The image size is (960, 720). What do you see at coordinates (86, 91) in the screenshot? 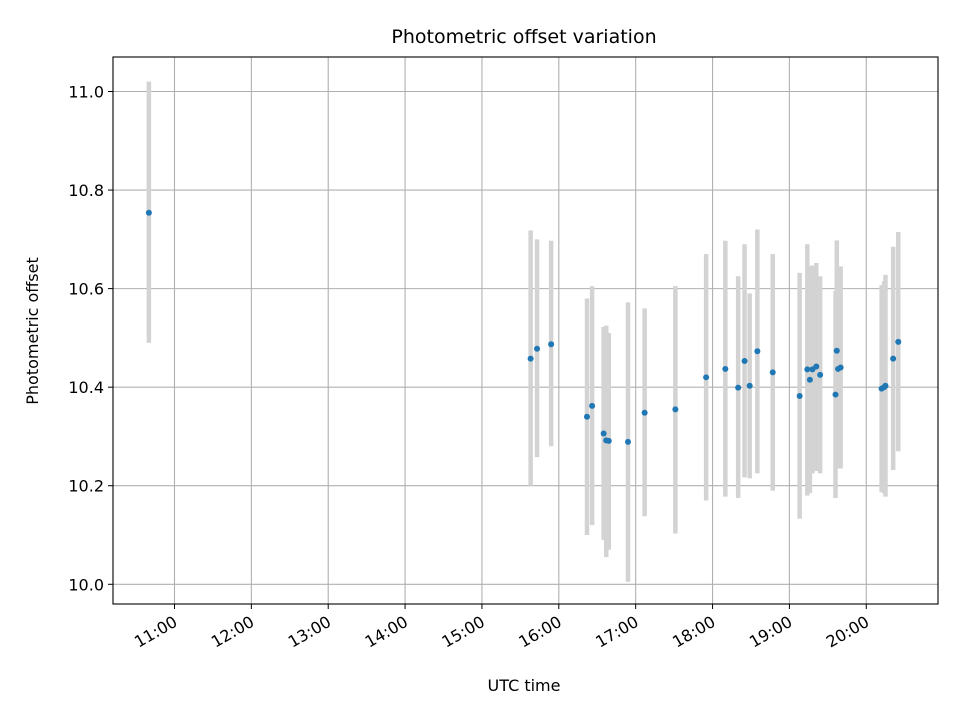
I see `y-tick-label: 11.0` at bounding box center [86, 91].